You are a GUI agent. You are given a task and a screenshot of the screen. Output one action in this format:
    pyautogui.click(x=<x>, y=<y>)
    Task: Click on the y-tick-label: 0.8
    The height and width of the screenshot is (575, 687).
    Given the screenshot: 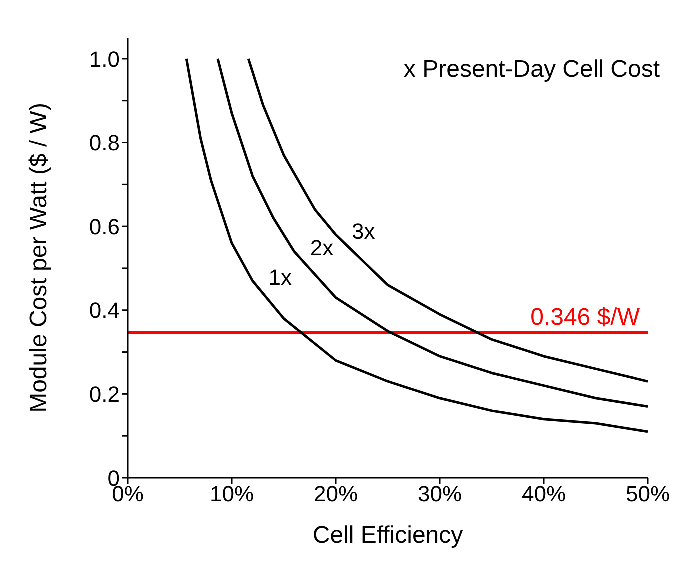 What is the action you would take?
    pyautogui.click(x=104, y=143)
    